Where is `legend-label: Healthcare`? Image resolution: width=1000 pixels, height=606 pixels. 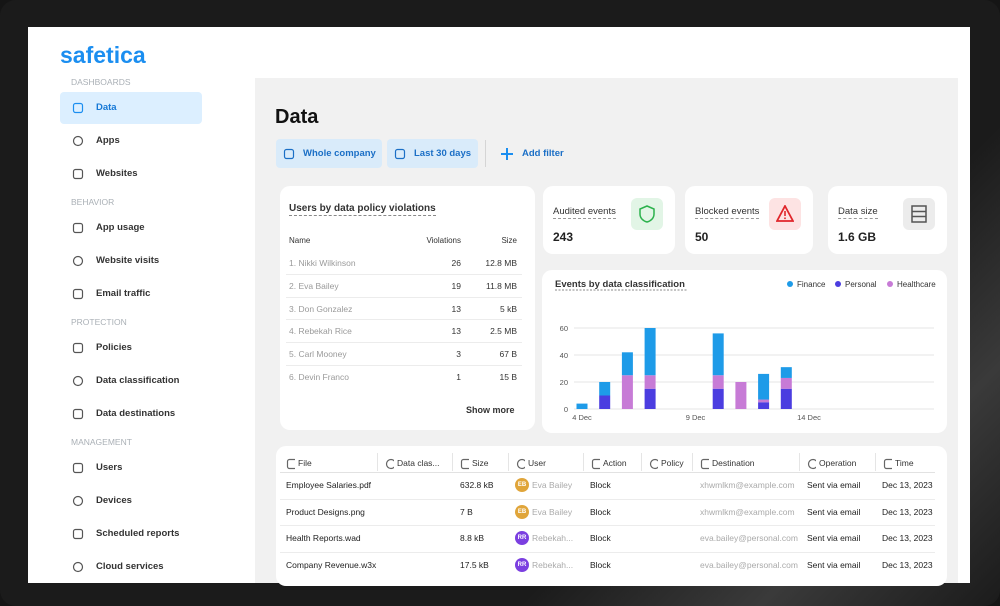 legend-label: Healthcare is located at coordinates (916, 284).